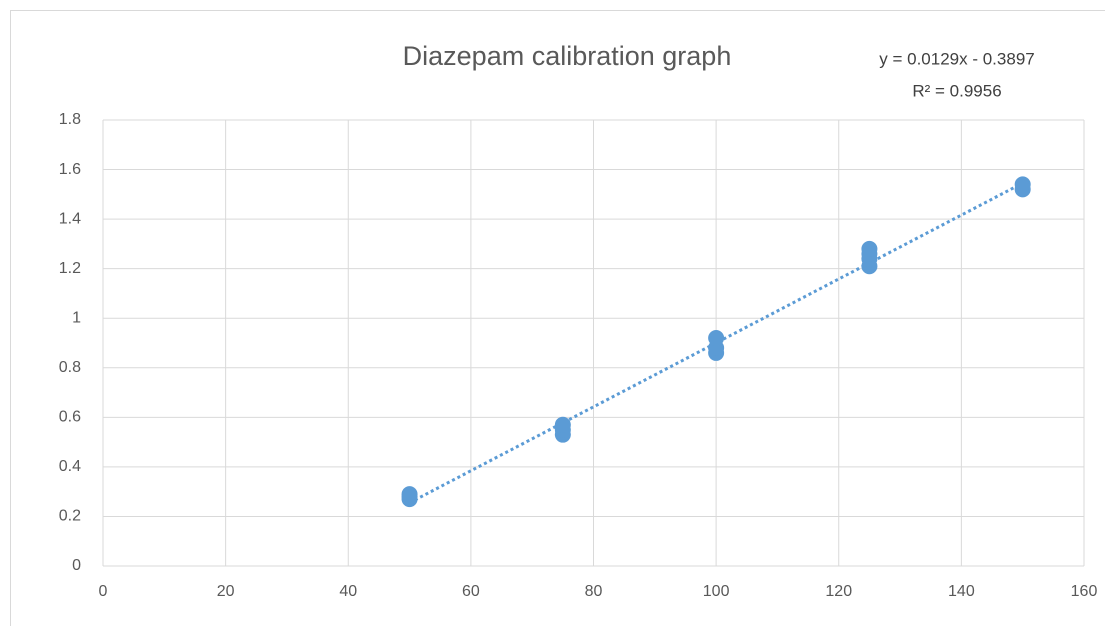  I want to click on y-tick-label: 0.8, so click(70, 367).